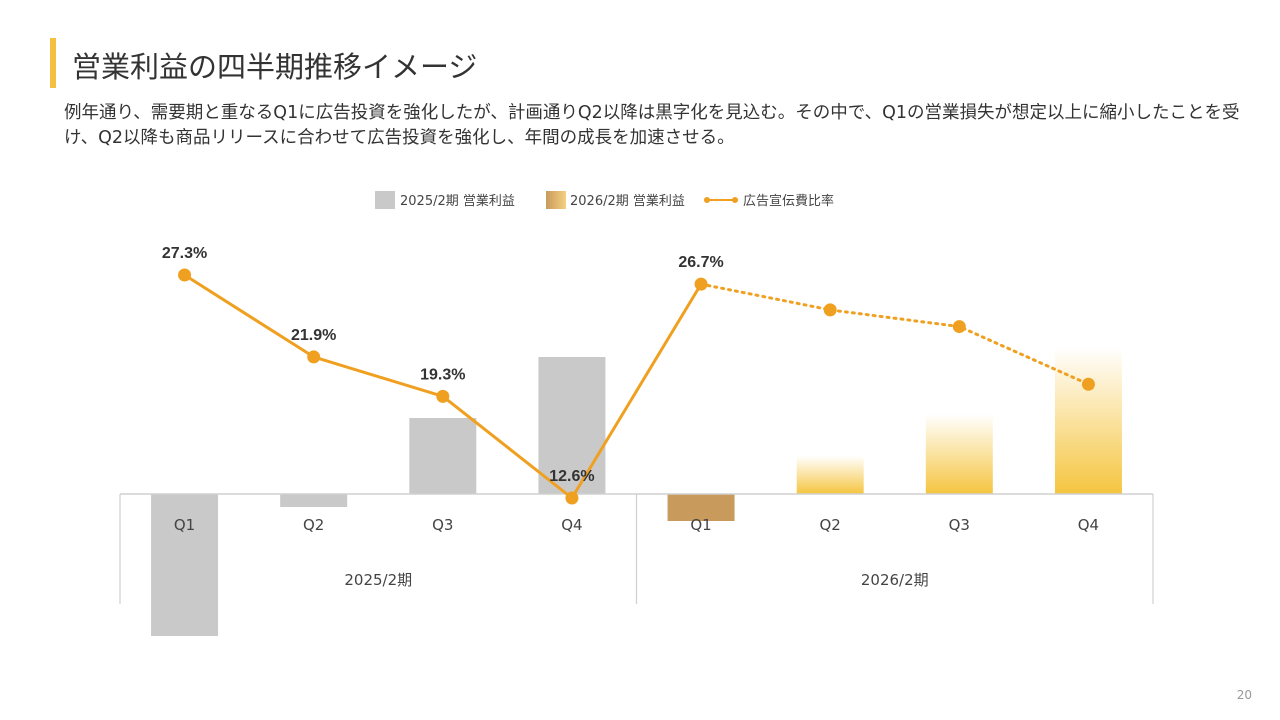  What do you see at coordinates (556, 200) in the screenshot?
I see `legend-swatch-2026` at bounding box center [556, 200].